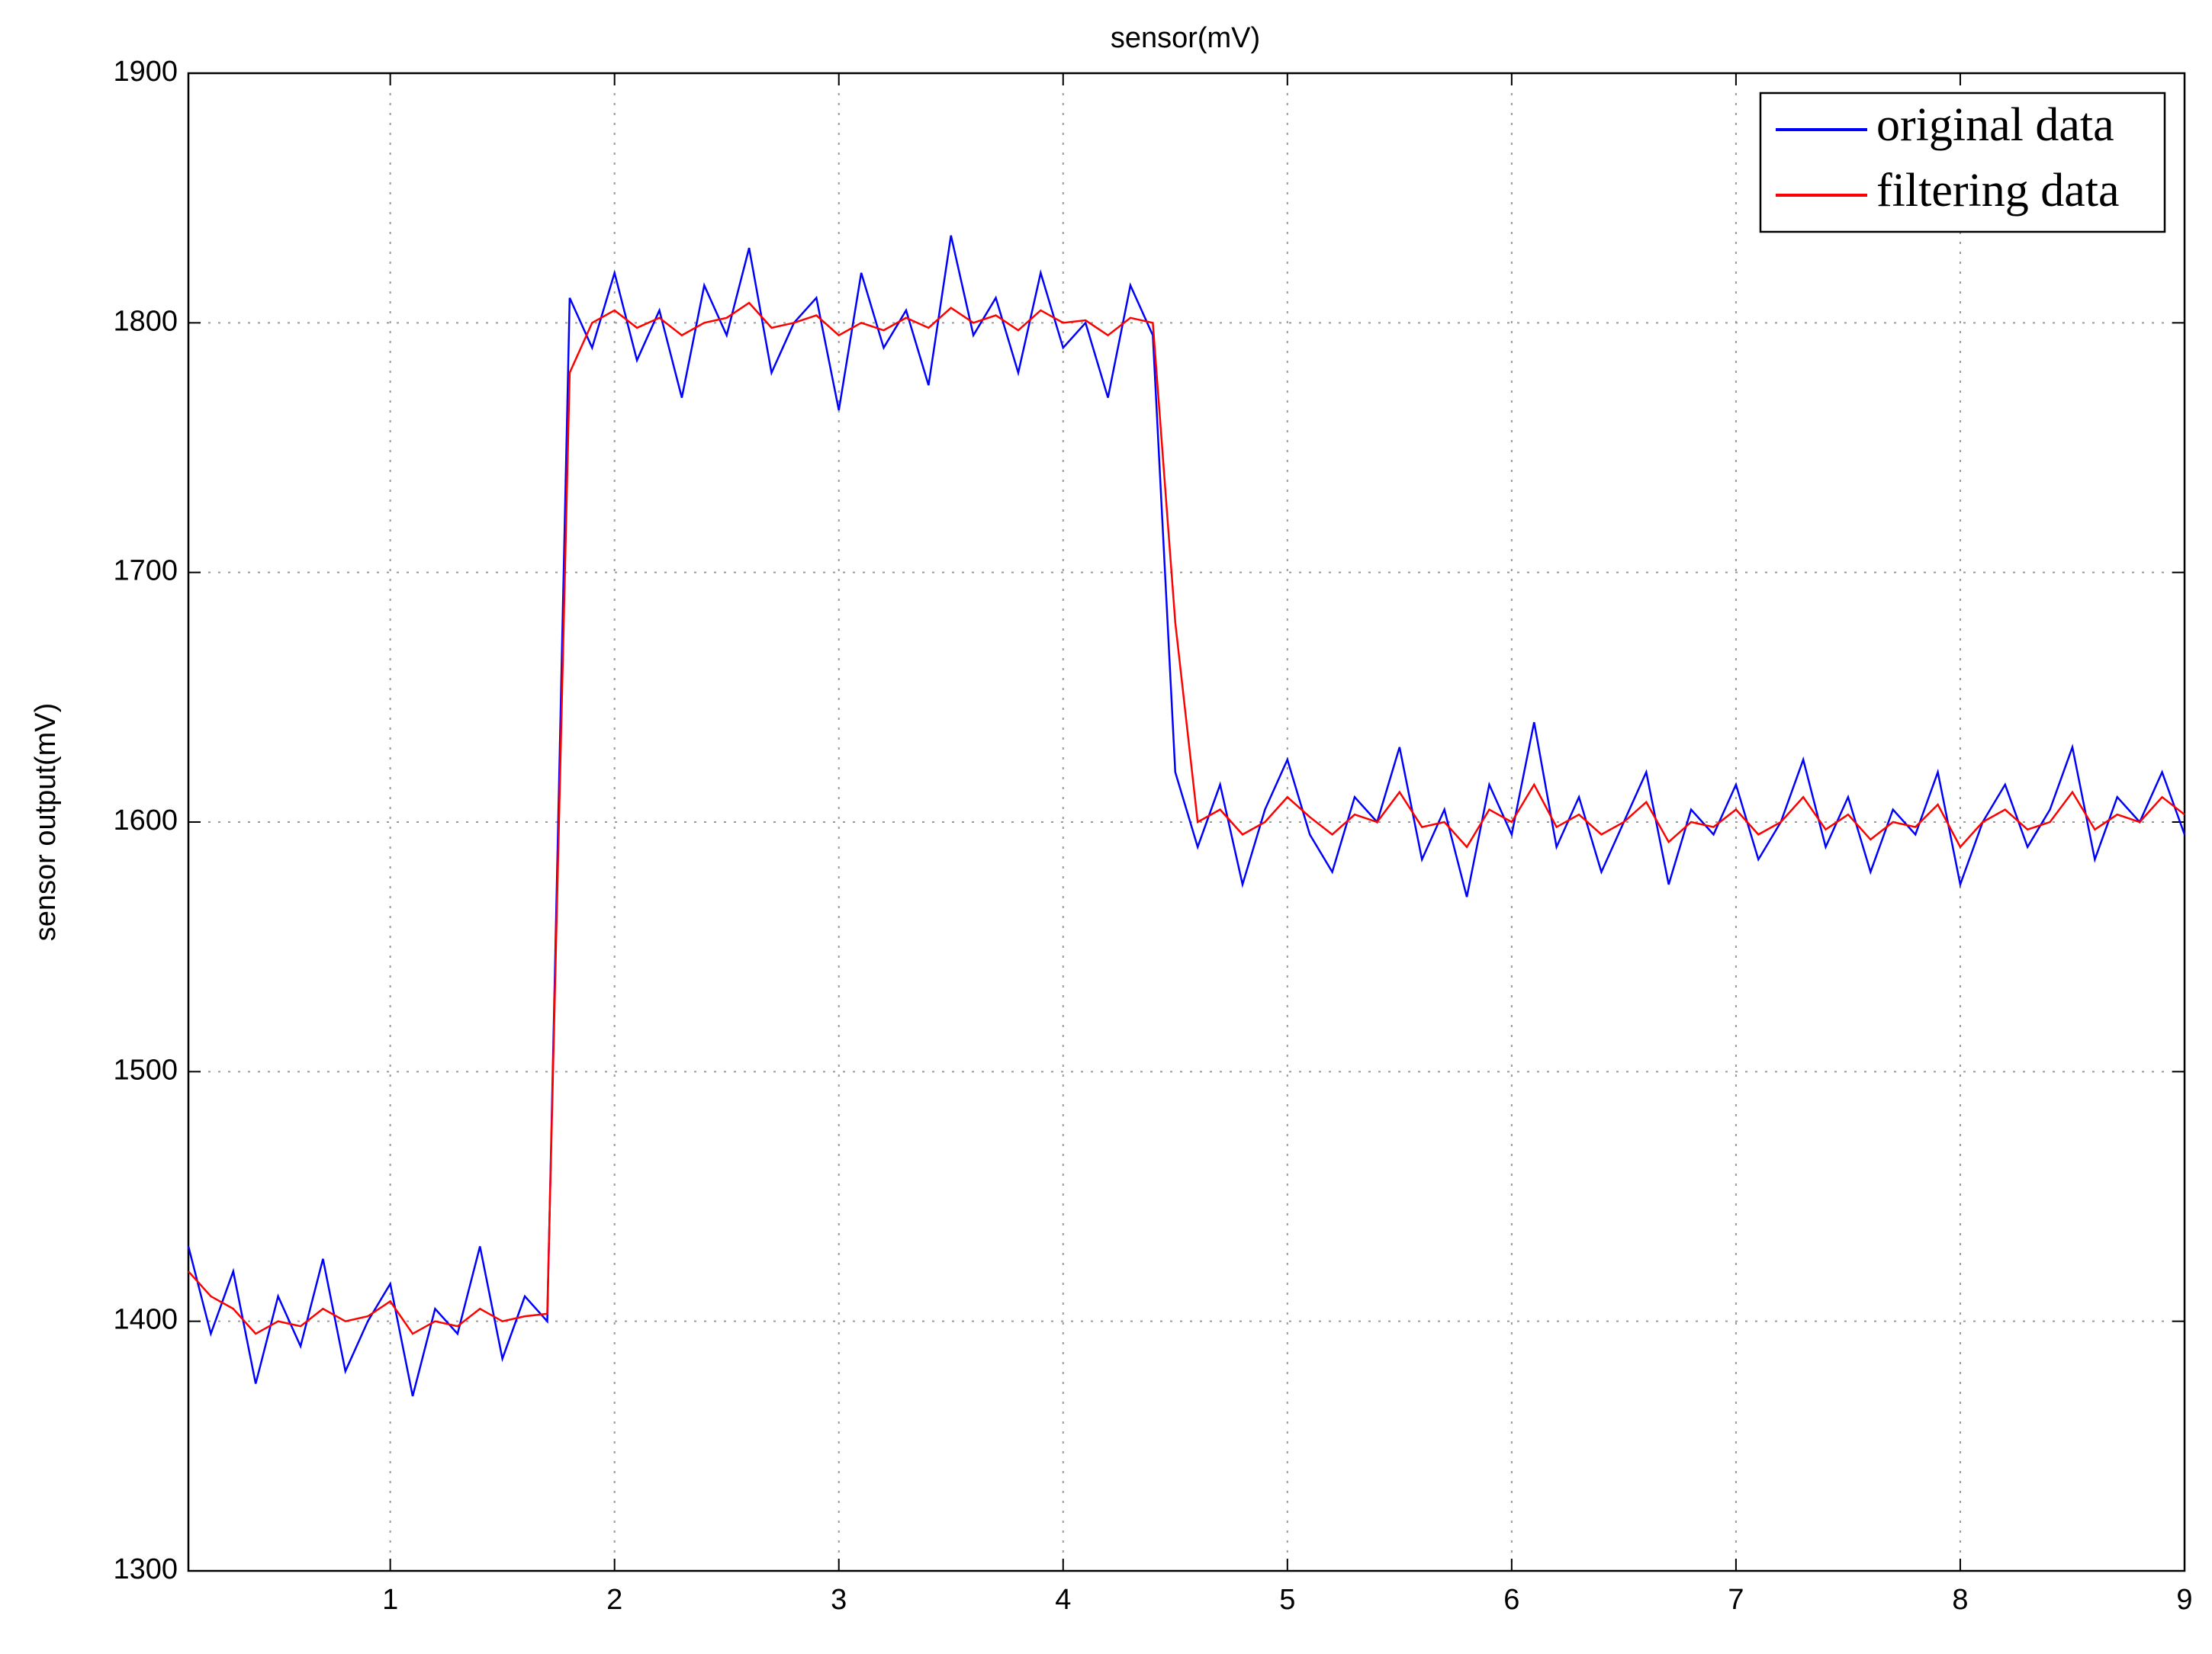  Describe the element at coordinates (614, 1600) in the screenshot. I see `x-tick-label: 2` at that location.